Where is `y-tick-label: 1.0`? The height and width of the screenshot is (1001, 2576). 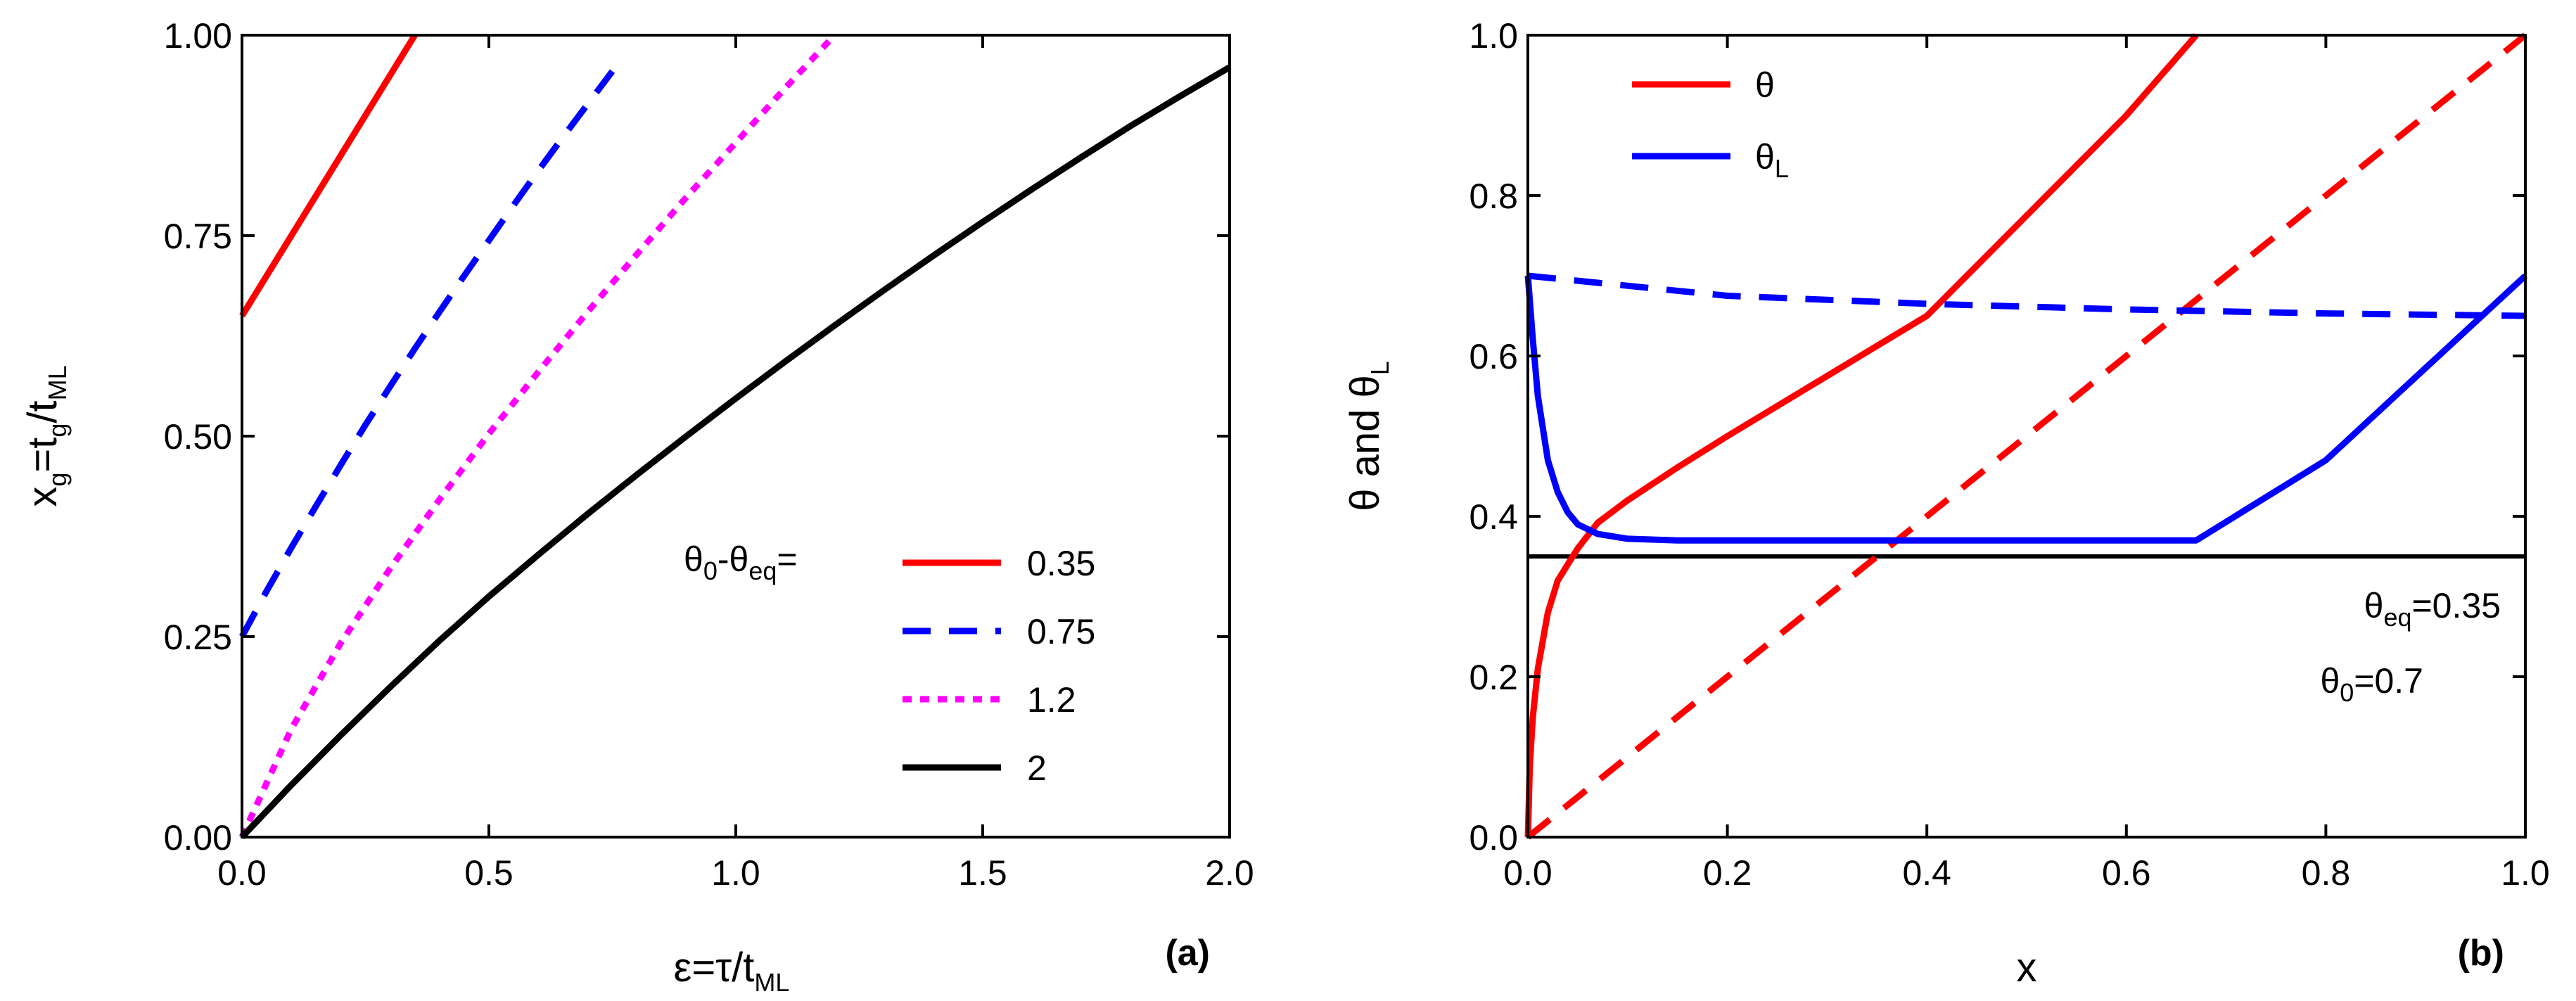
y-tick-label: 1.0 is located at coordinates (1493, 36).